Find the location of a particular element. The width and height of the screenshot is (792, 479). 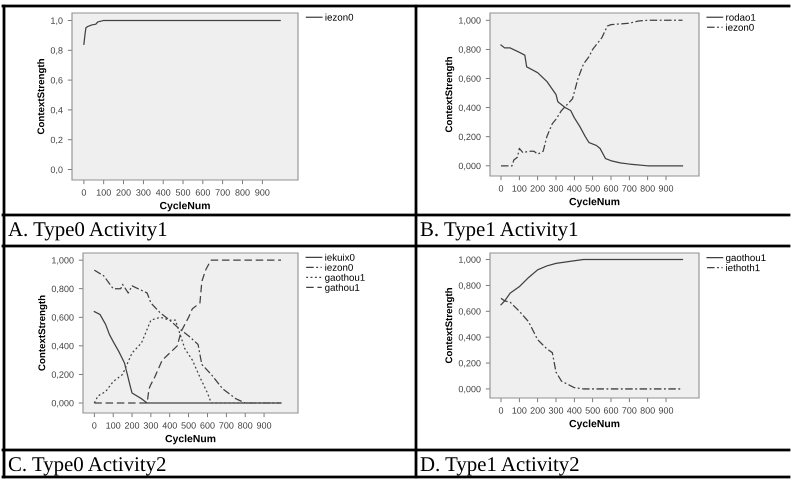

y-tick-label: 0,4 is located at coordinates (56, 110).